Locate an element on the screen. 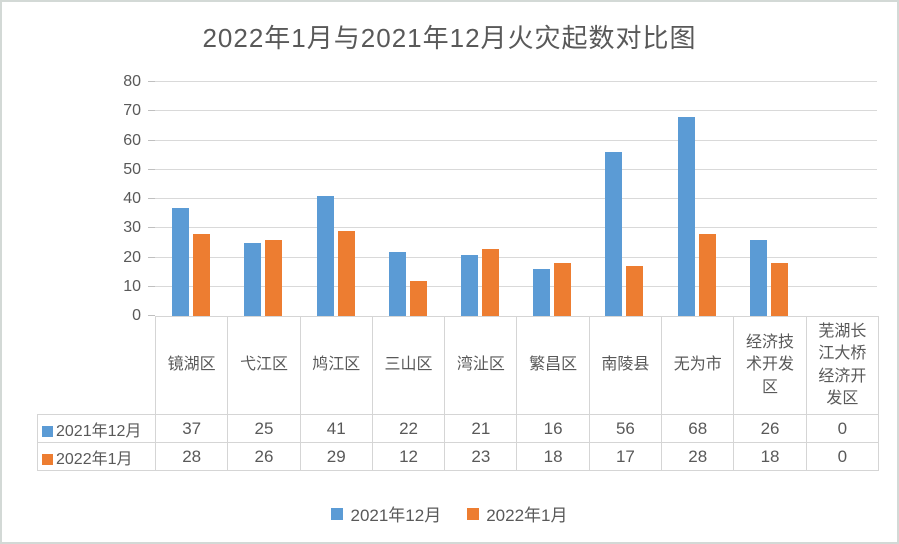  table-corner-cell is located at coordinates (97, 366).